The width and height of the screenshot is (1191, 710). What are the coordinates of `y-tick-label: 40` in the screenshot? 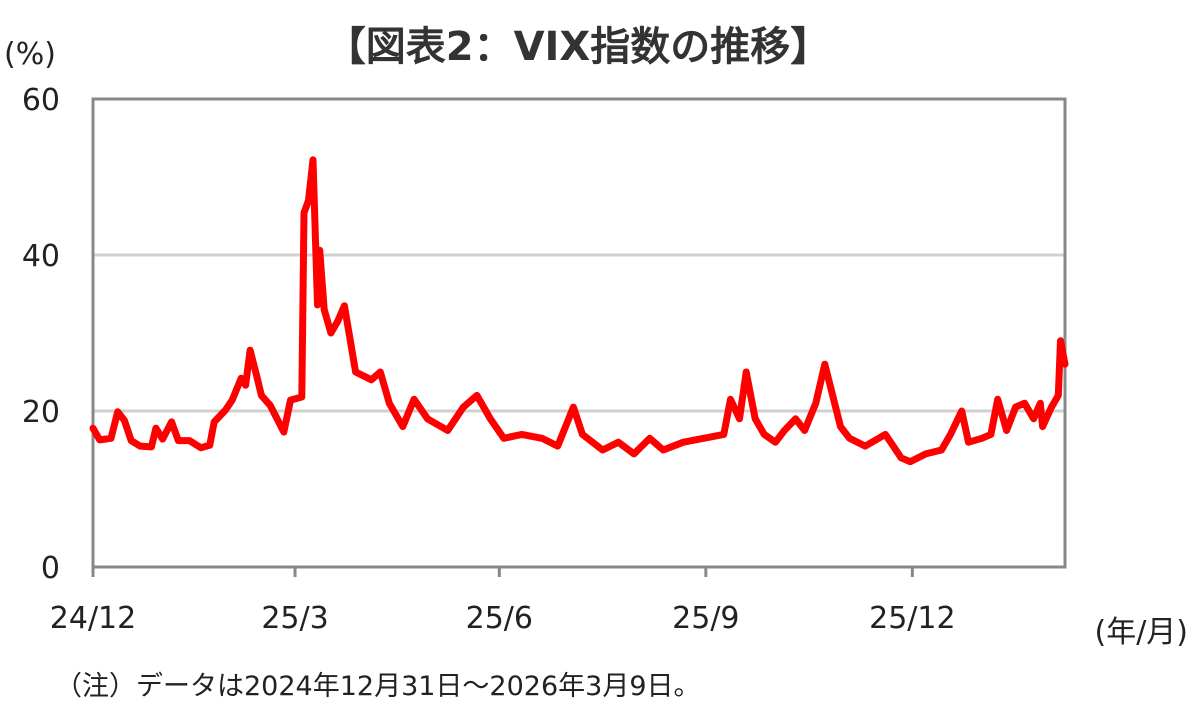 It's located at (41, 256).